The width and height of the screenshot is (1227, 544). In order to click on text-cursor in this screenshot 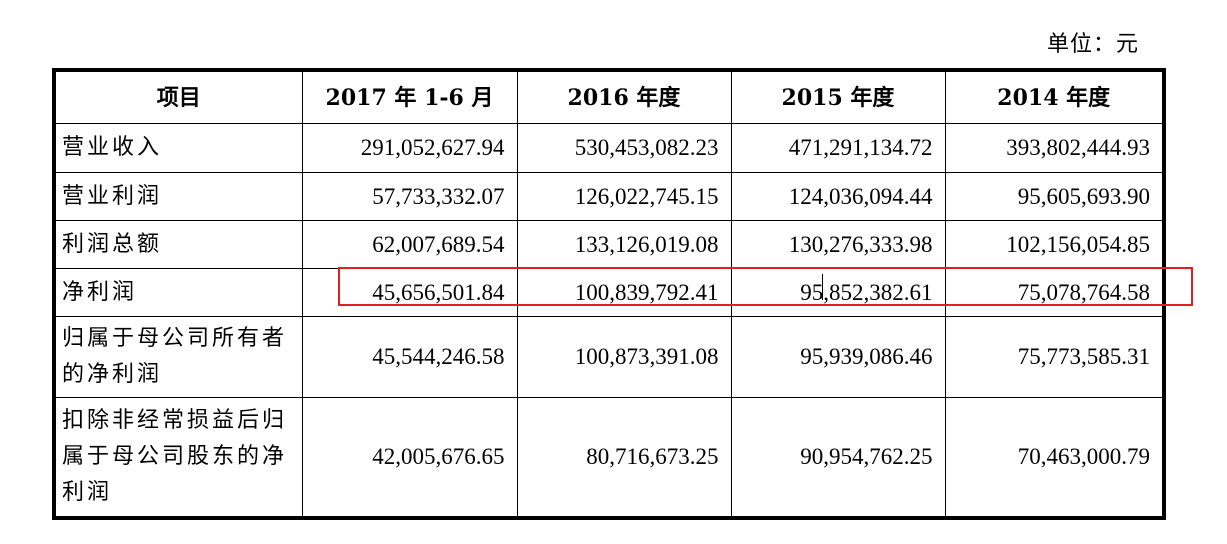, I will do `click(822, 287)`.